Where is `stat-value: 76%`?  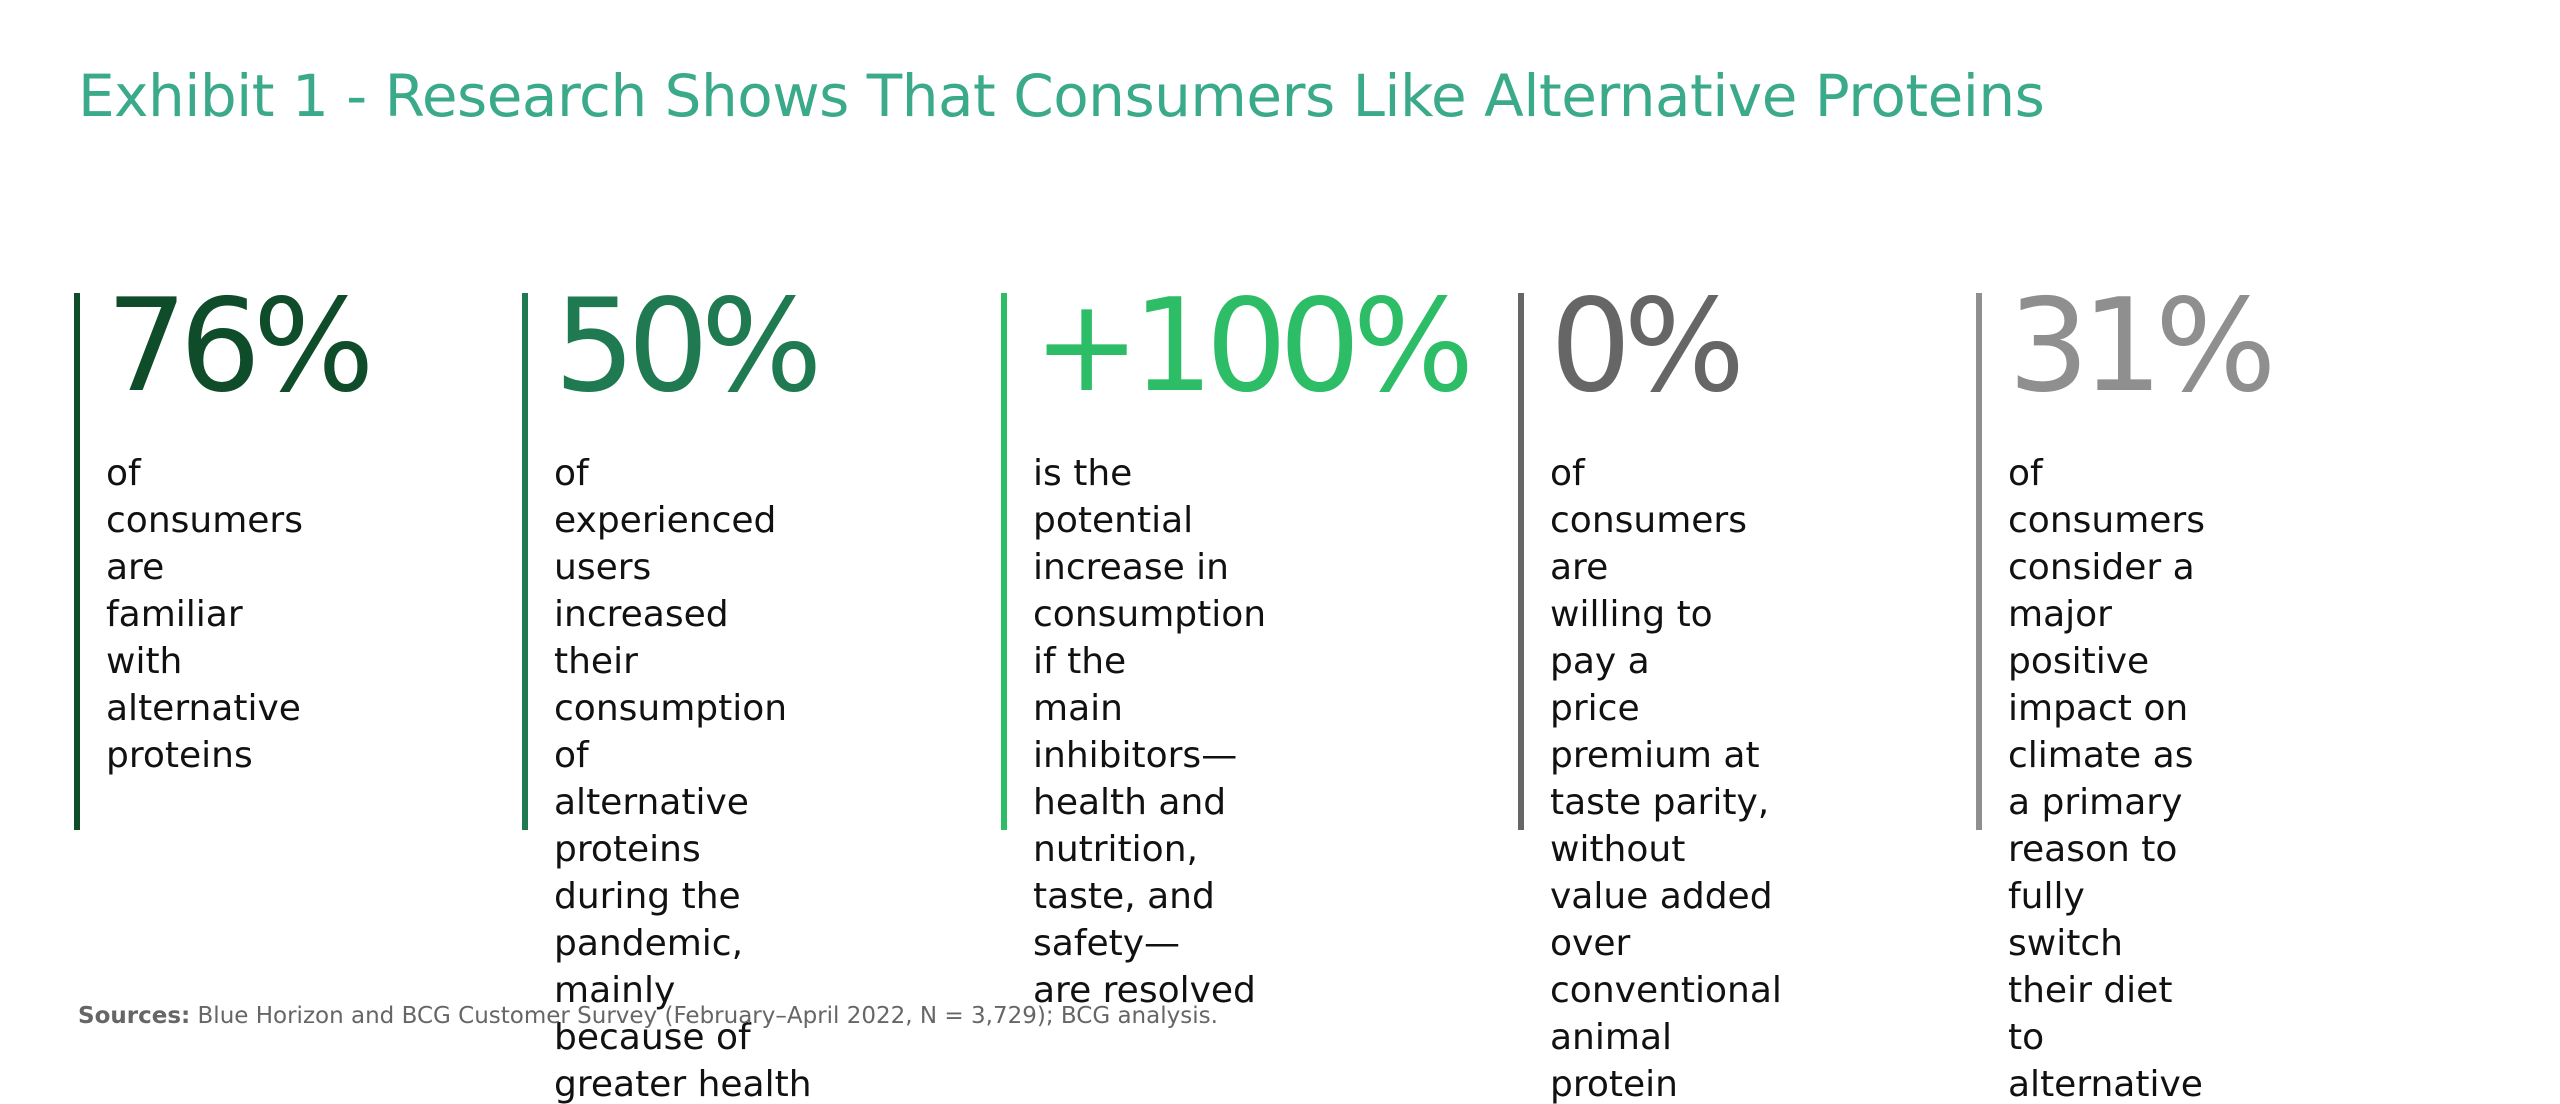
stat-value: 76% is located at coordinates (240, 346).